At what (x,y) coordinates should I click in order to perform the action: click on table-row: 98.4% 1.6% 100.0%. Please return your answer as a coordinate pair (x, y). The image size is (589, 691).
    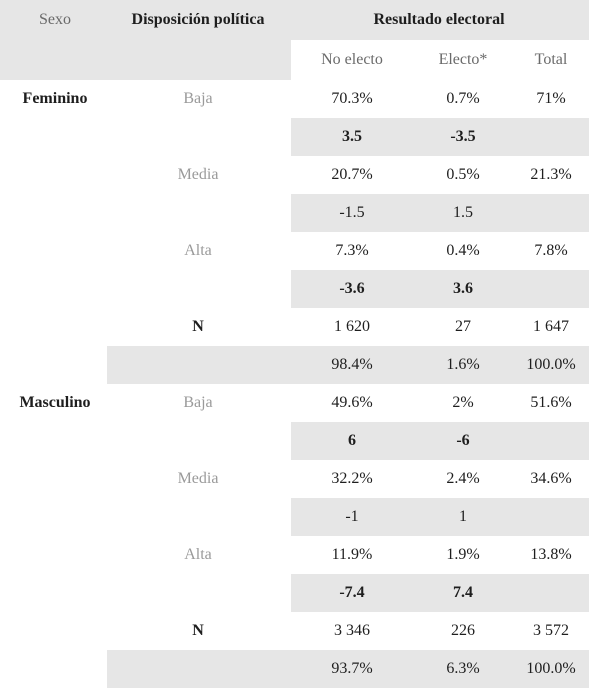
    Looking at the image, I should click on (294, 365).